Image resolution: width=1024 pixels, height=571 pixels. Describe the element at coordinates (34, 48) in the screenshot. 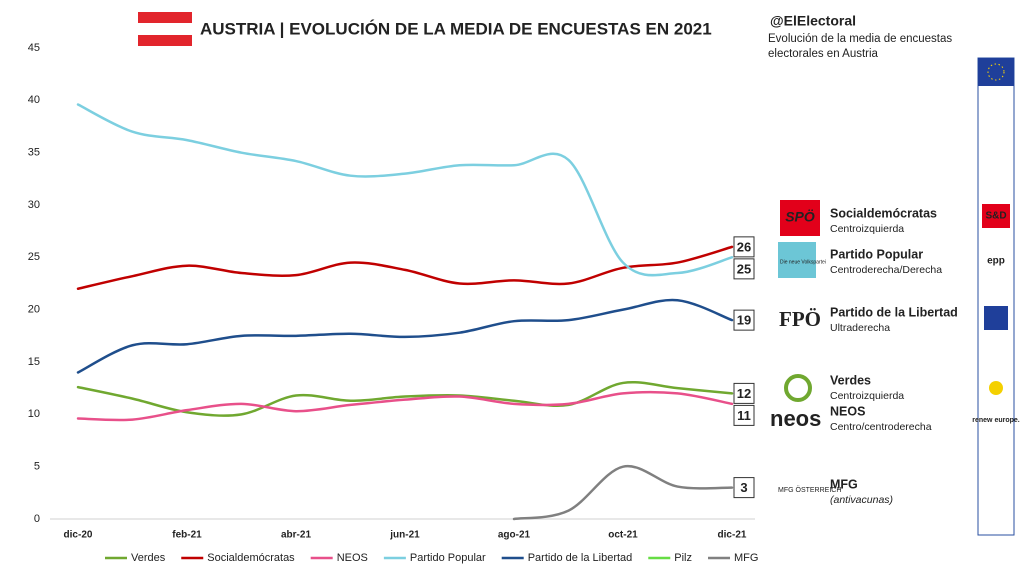

I see `y-tick-label: 45` at that location.